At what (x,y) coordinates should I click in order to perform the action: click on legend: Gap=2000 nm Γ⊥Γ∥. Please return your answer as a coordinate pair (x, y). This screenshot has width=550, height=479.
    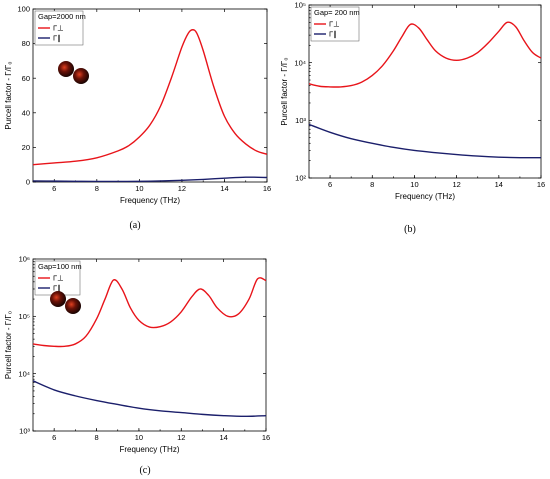
    Looking at the image, I should click on (60, 28).